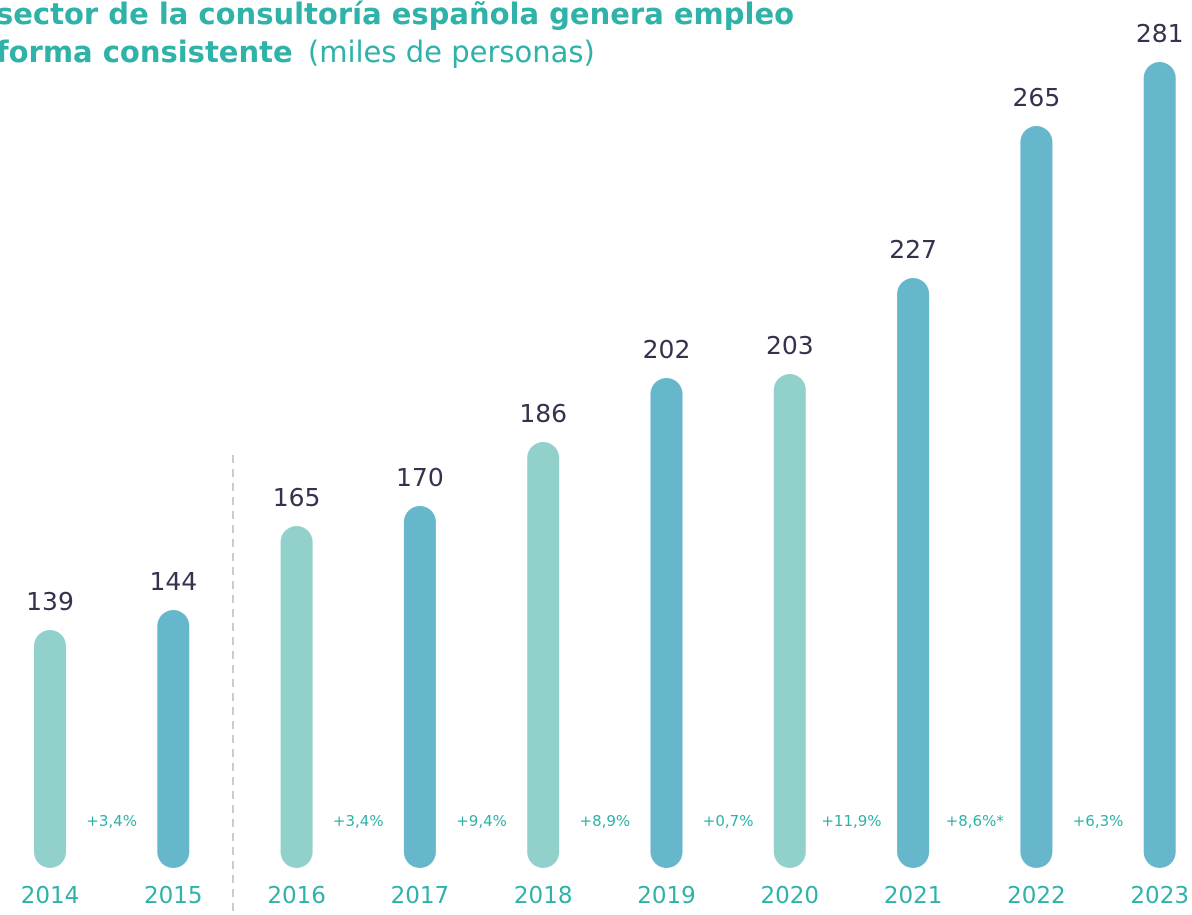 The height and width of the screenshot is (915, 1192). I want to click on x-tick-label: 2017, so click(420, 896).